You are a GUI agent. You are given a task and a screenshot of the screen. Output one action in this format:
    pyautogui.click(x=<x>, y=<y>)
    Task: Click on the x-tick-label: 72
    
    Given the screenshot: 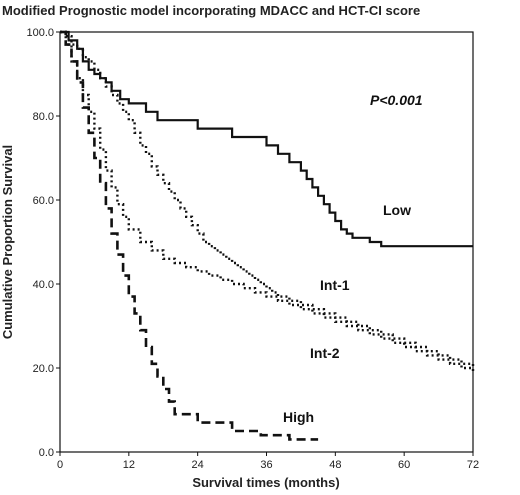 What is the action you would take?
    pyautogui.click(x=473, y=465)
    